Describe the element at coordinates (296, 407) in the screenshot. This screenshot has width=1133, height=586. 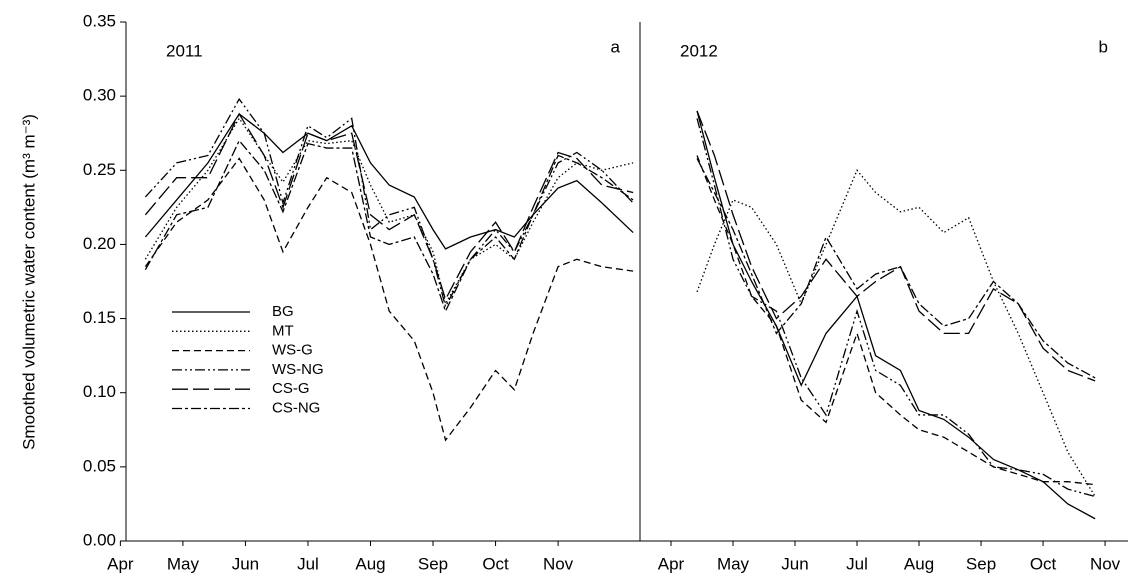
I see `legend-label: CS-NG` at that location.